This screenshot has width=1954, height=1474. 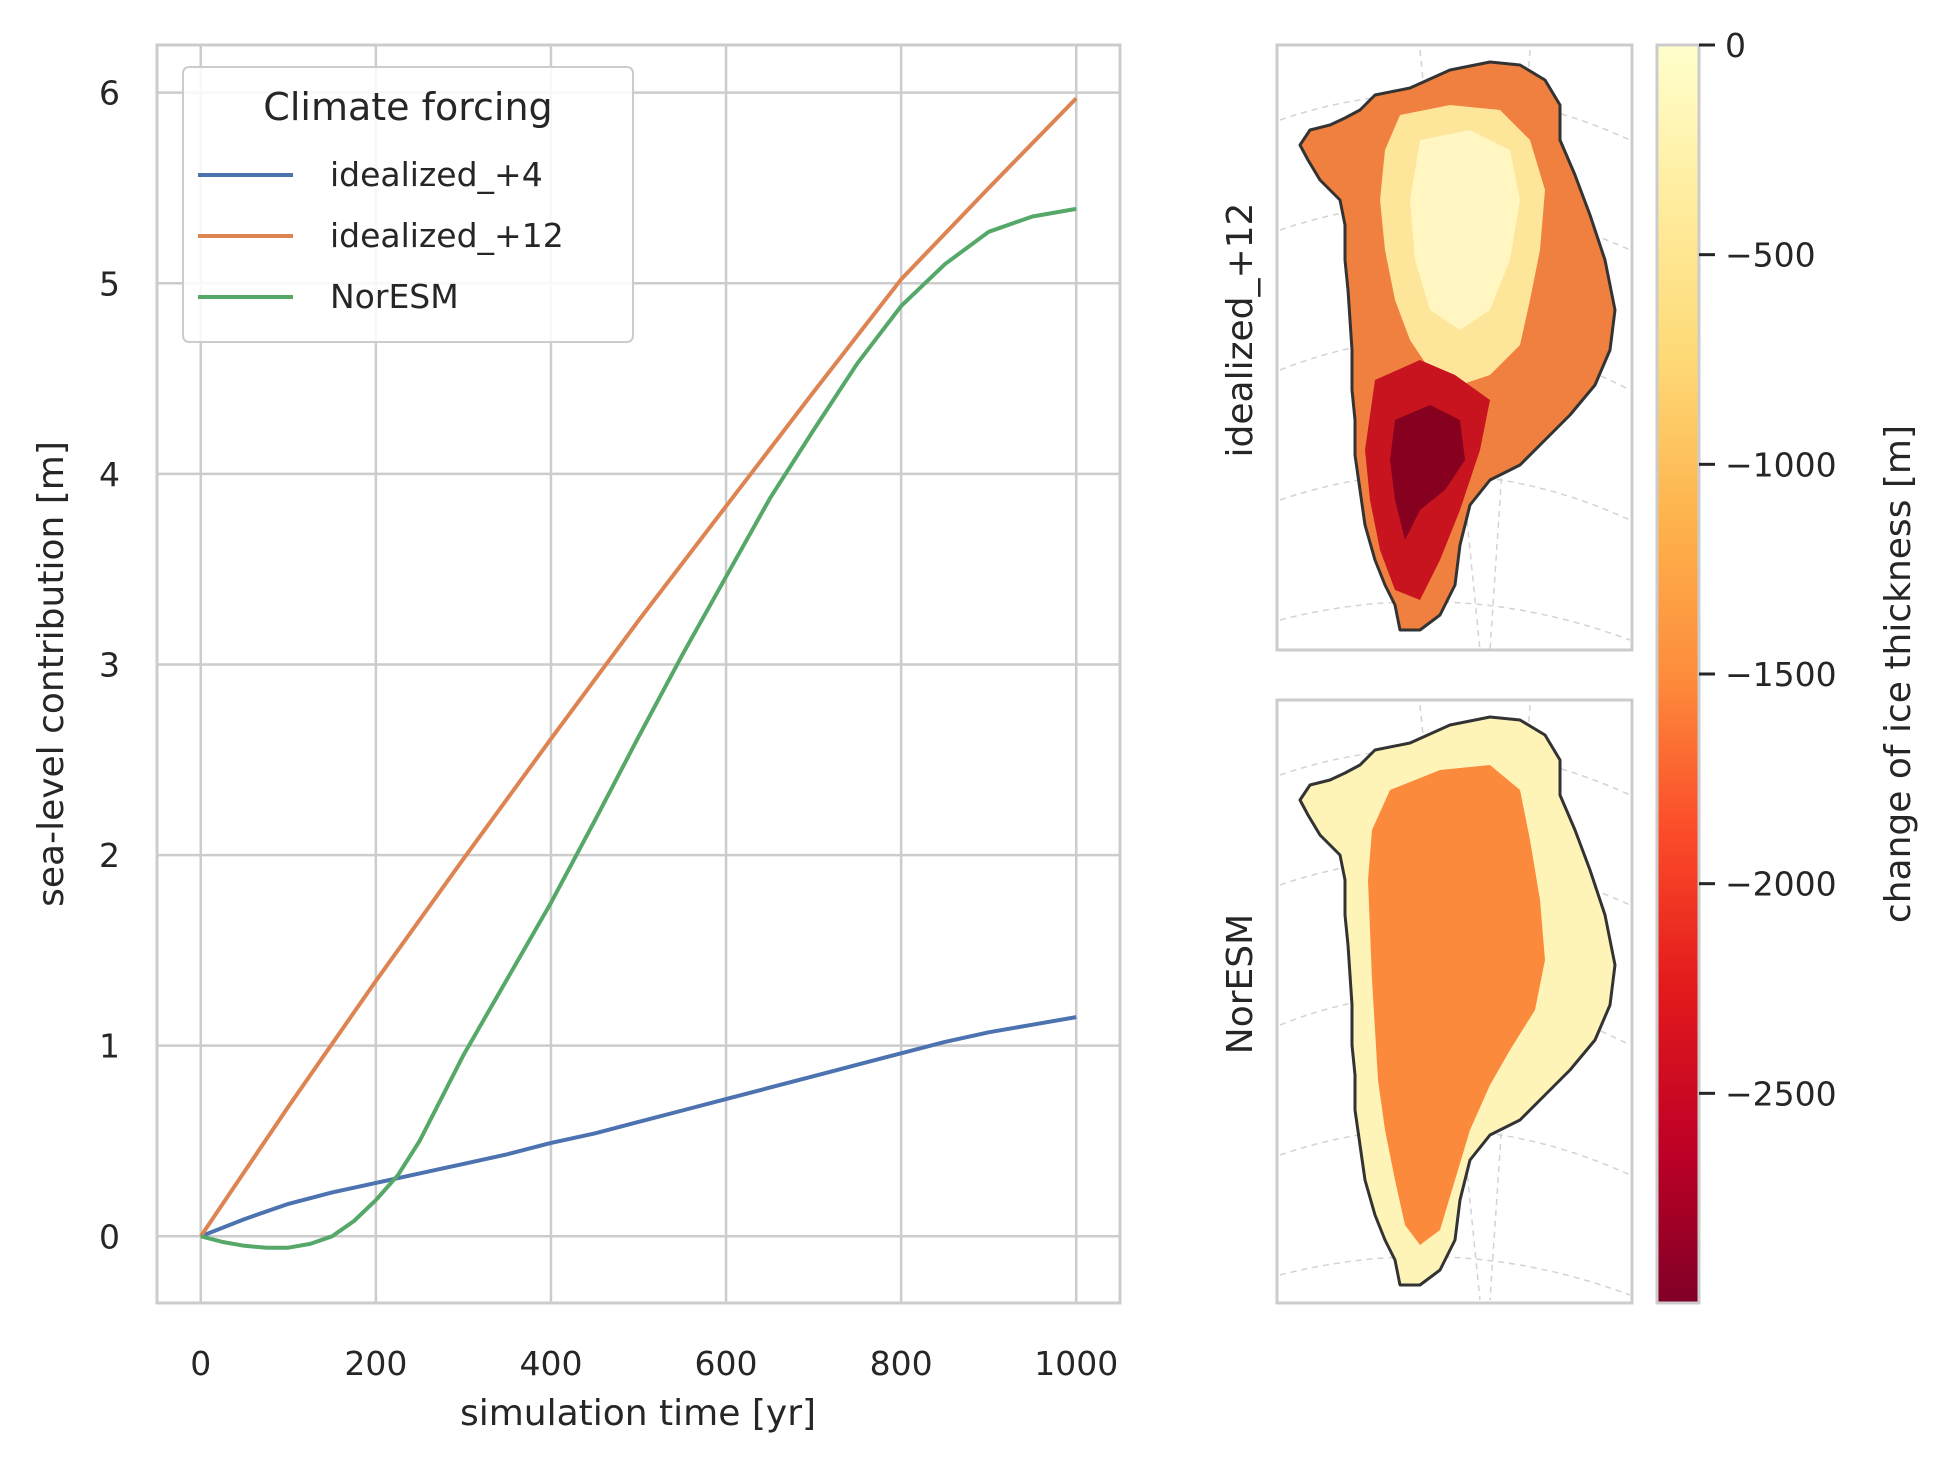 I want to click on legend-title: Climate forcing, so click(x=407, y=107).